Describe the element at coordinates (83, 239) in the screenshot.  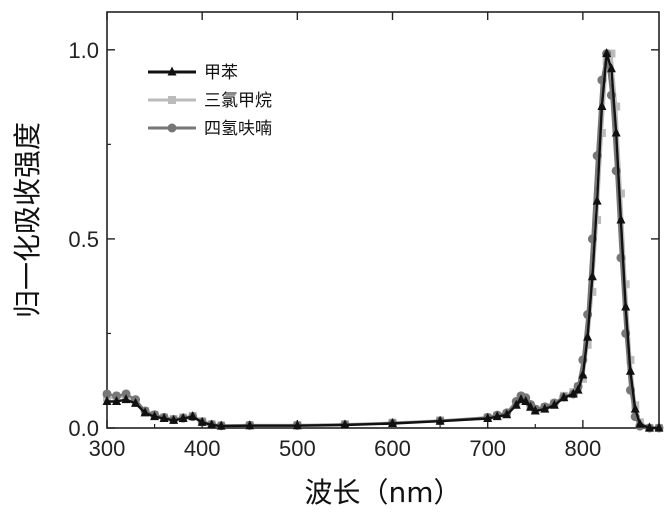
I see `y-tick-label: 0.5` at that location.